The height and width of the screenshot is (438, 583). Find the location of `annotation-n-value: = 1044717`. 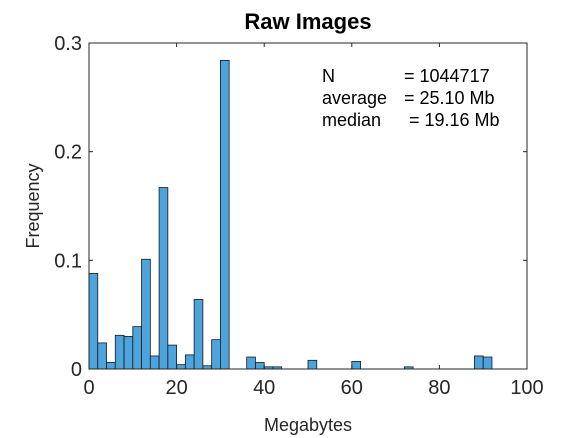

annotation-n-value: = 1044717 is located at coordinates (447, 76).